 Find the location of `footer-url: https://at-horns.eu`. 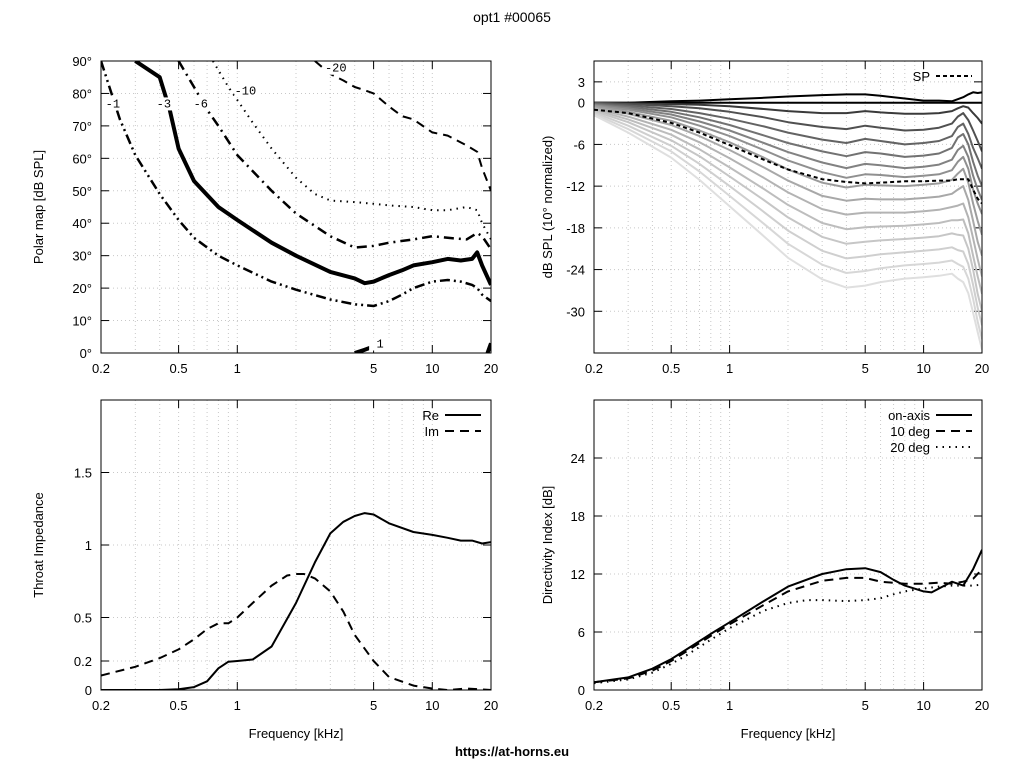

footer-url: https://at-horns.eu is located at coordinates (512, 751).